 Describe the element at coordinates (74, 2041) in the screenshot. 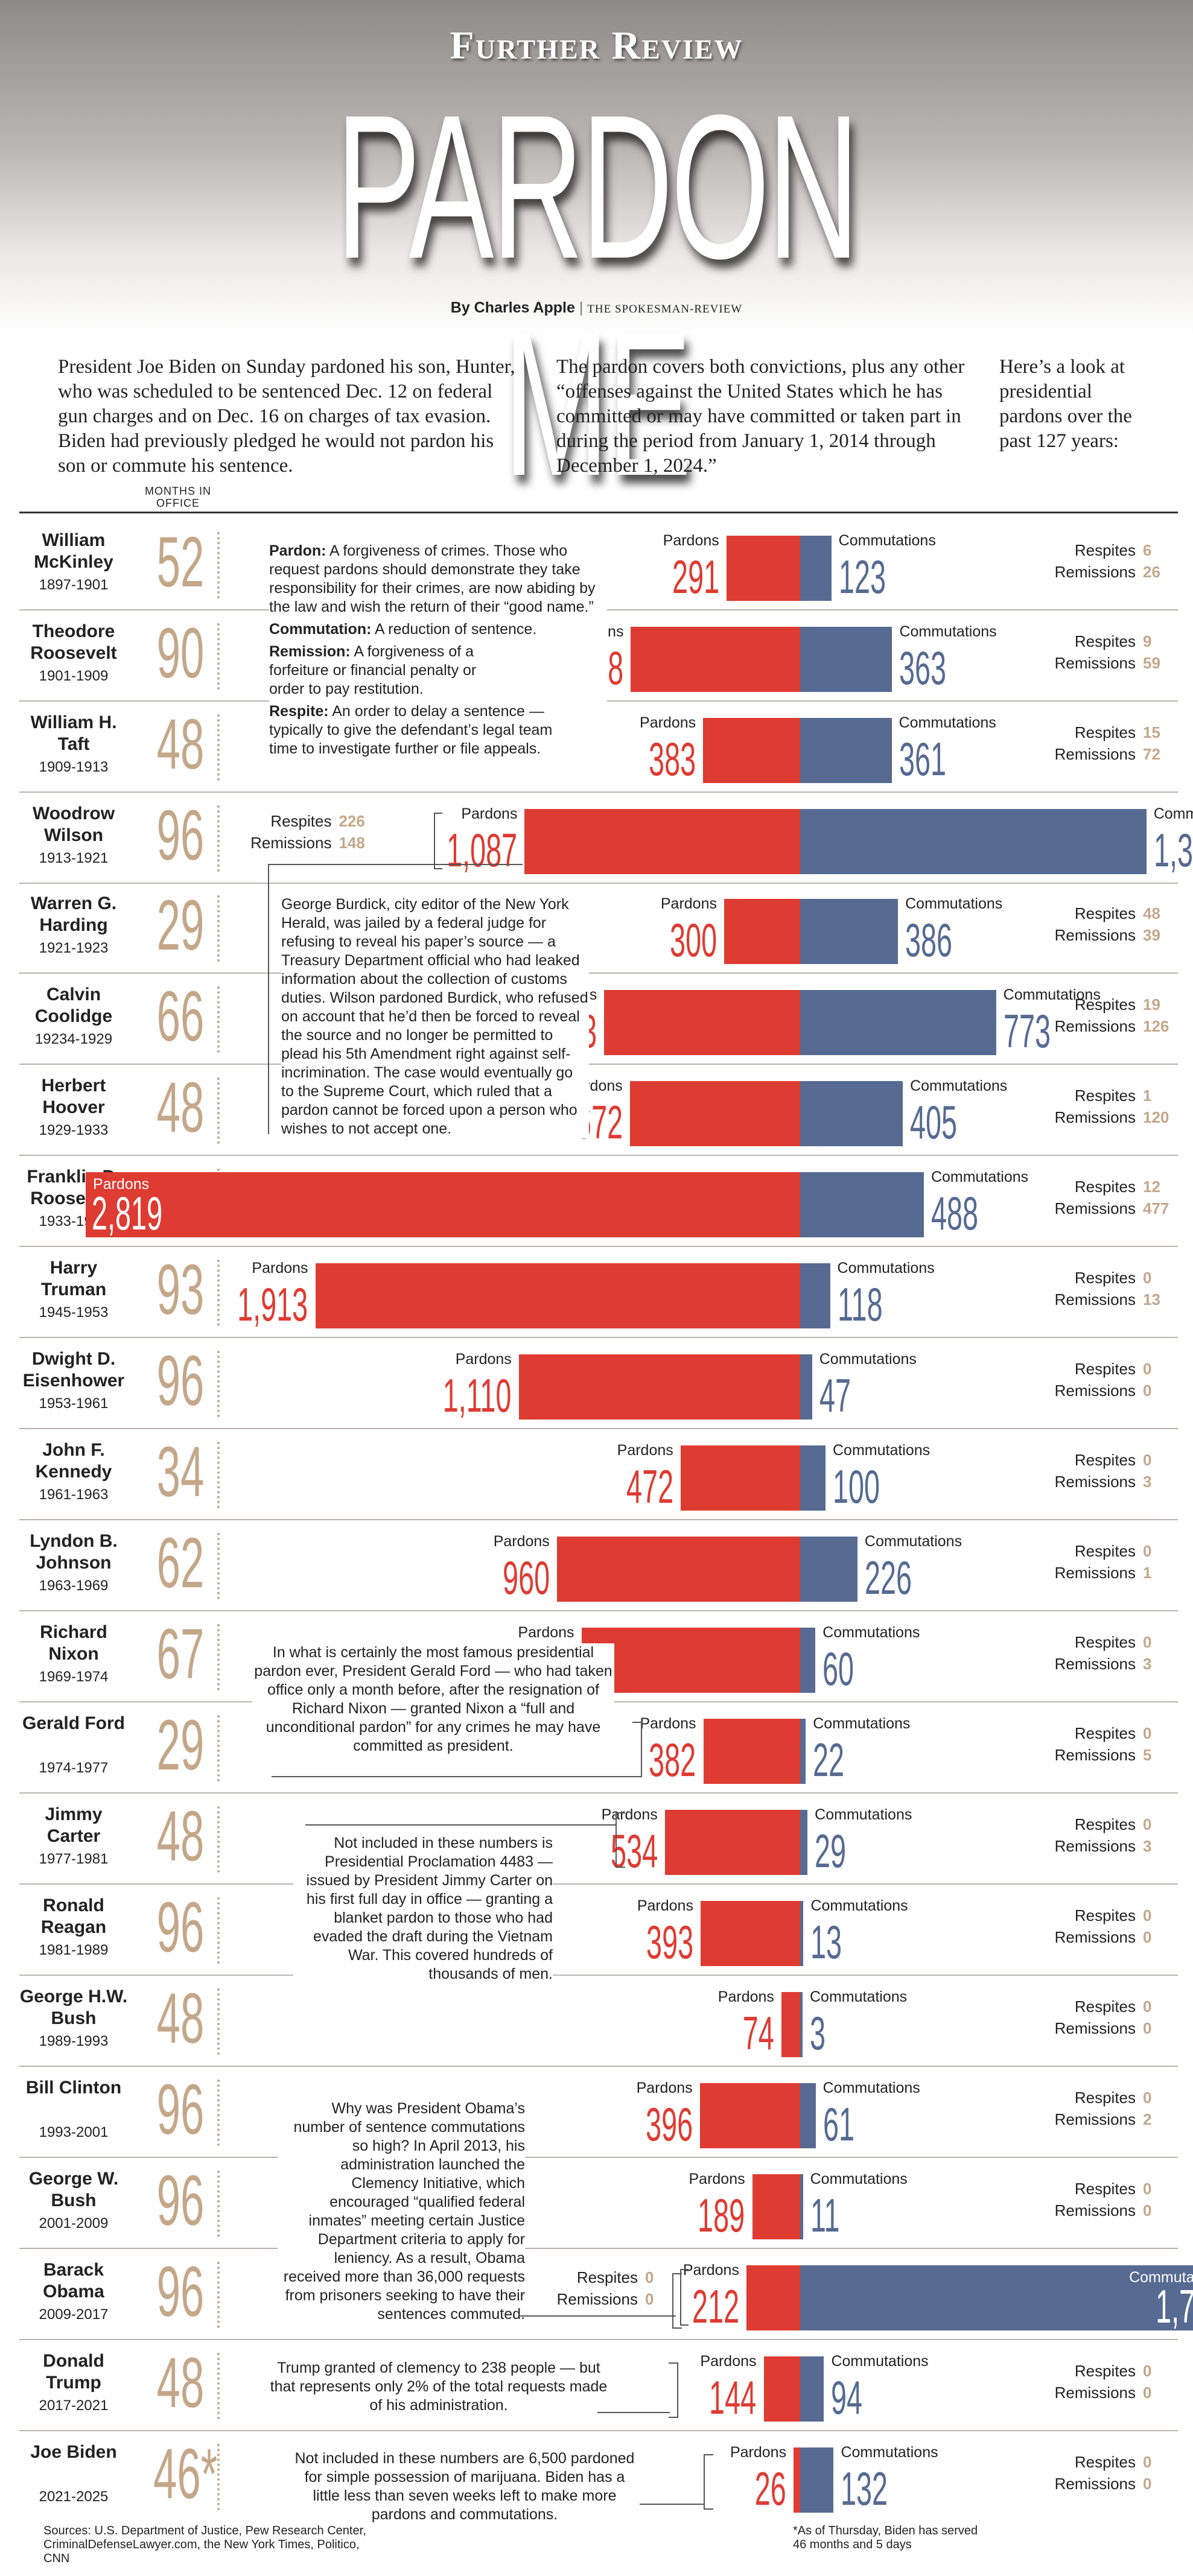

I see `president-years: 1989-1993` at that location.